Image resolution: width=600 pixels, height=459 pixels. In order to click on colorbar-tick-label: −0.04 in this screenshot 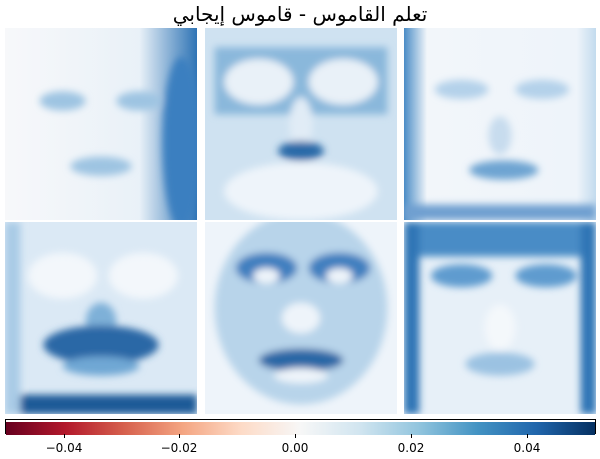, I will do `click(64, 448)`.